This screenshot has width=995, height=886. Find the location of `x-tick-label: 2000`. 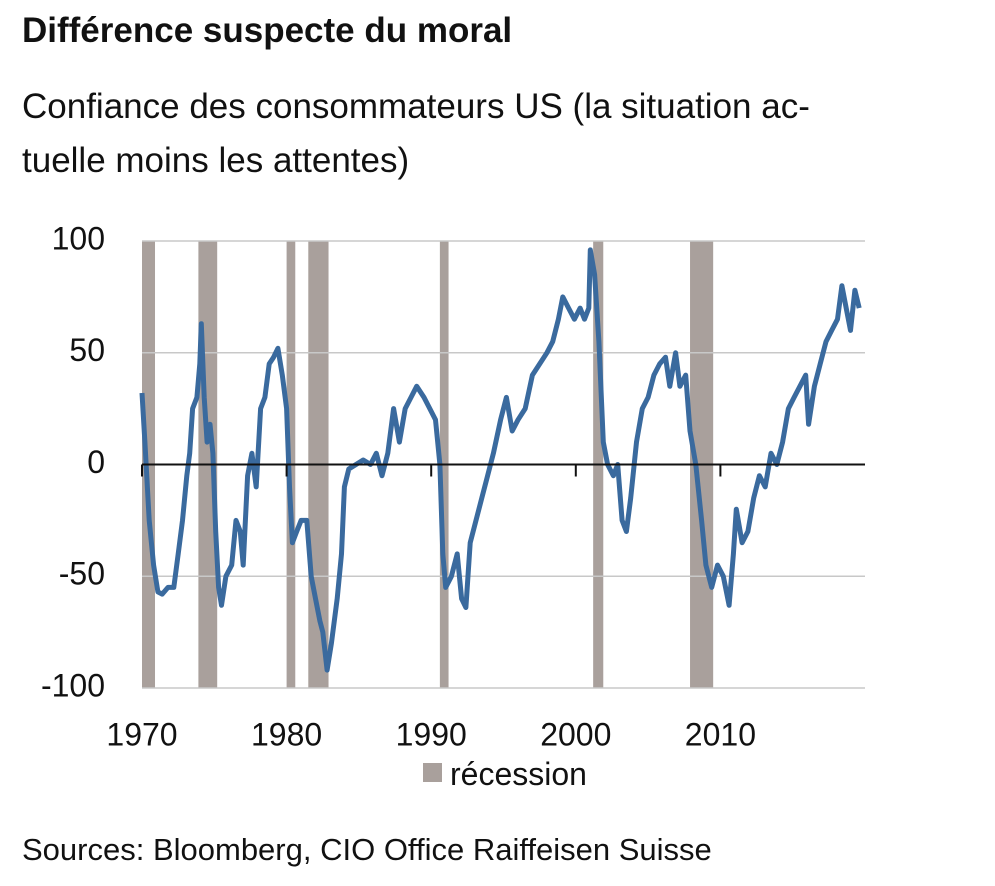

x-tick-label: 2000 is located at coordinates (575, 734).